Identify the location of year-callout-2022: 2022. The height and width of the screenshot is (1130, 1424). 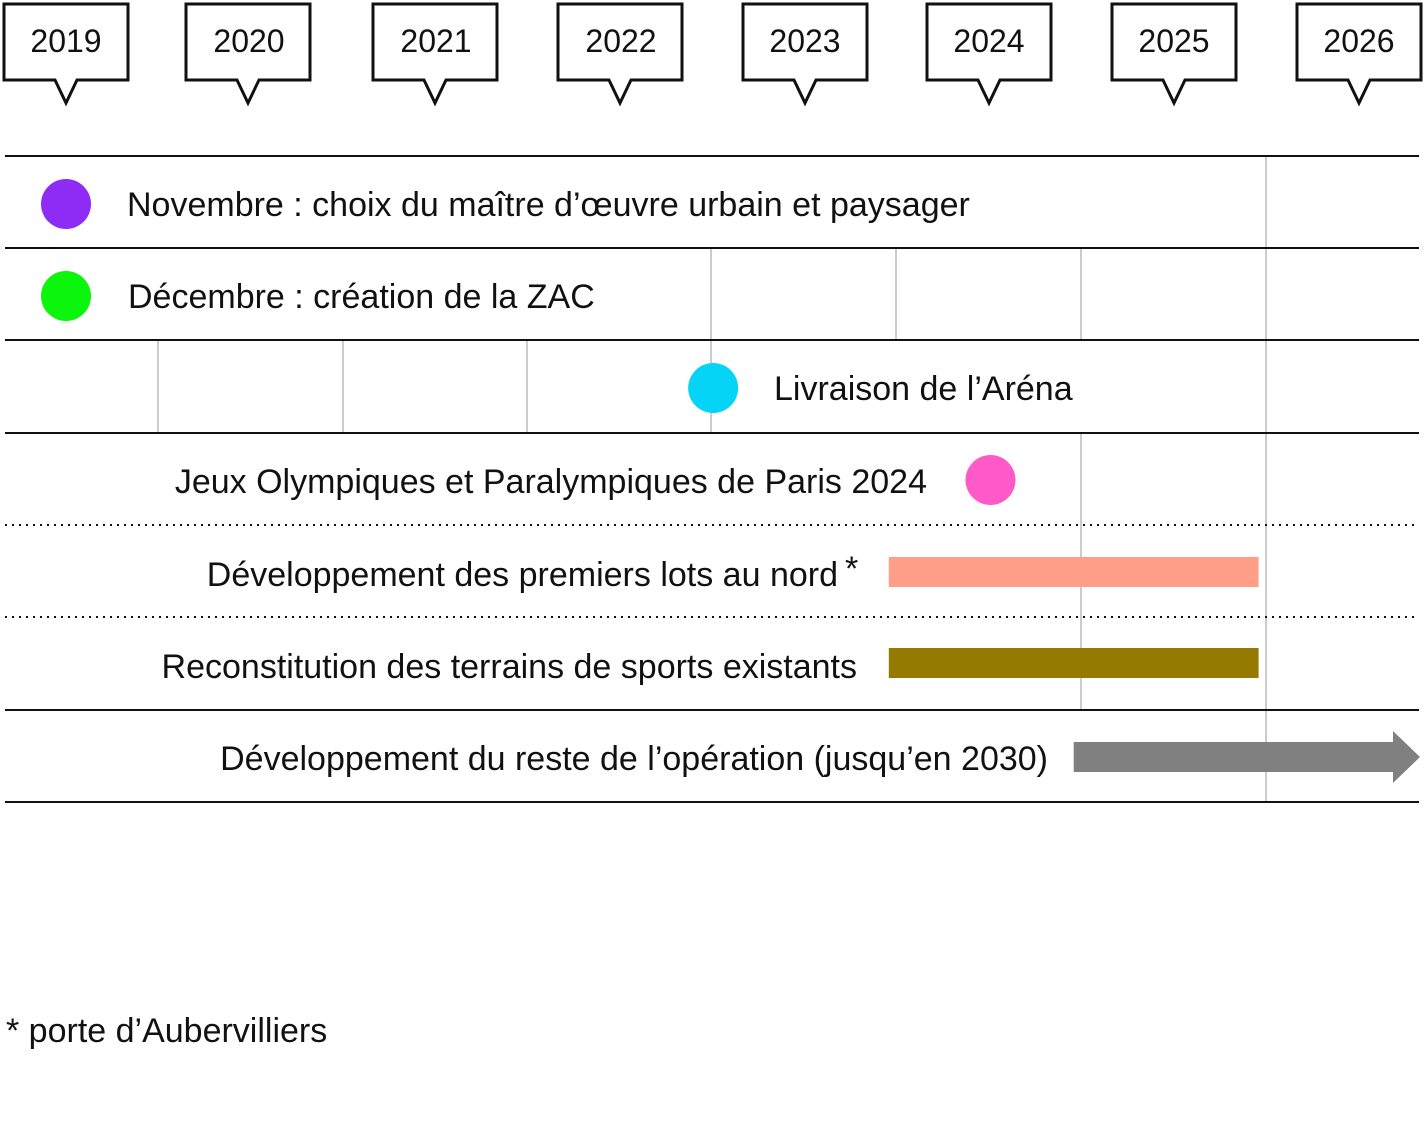
(620, 54).